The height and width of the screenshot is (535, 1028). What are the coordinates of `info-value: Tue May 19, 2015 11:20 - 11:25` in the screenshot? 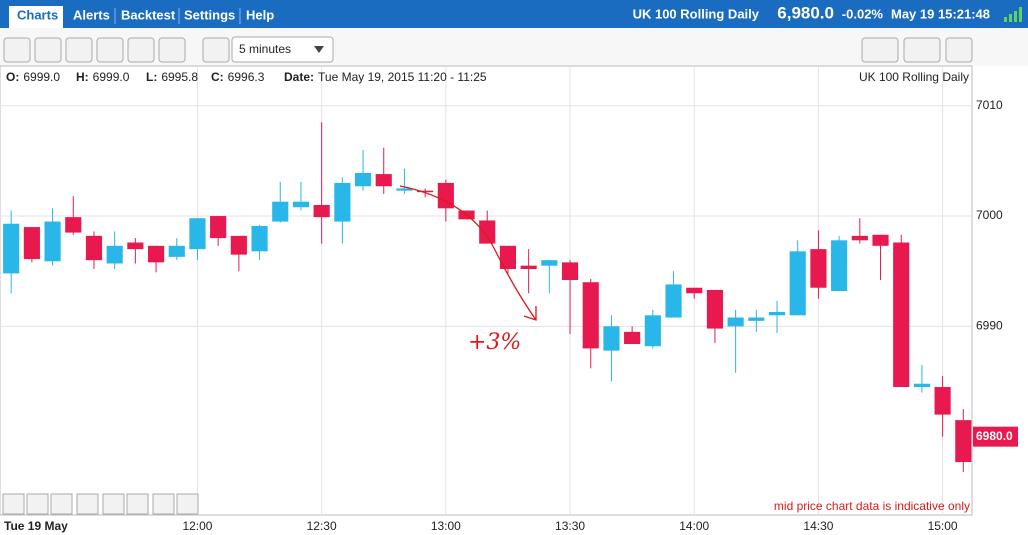 It's located at (402, 77).